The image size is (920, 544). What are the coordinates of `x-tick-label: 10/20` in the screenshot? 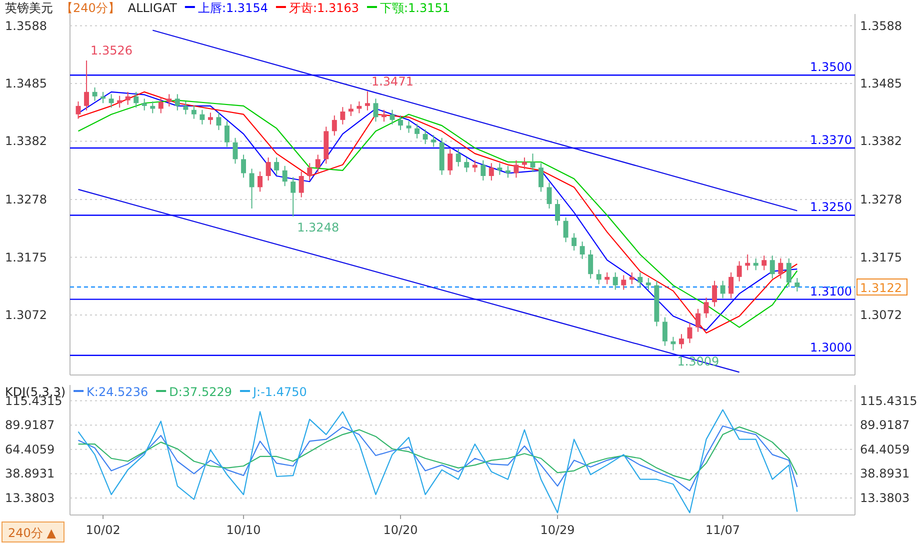 It's located at (400, 530).